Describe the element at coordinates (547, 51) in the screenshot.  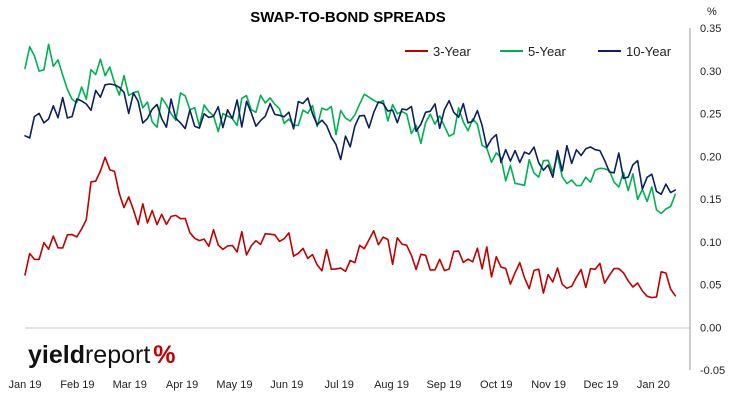
I see `legend-label: 5-Year` at that location.